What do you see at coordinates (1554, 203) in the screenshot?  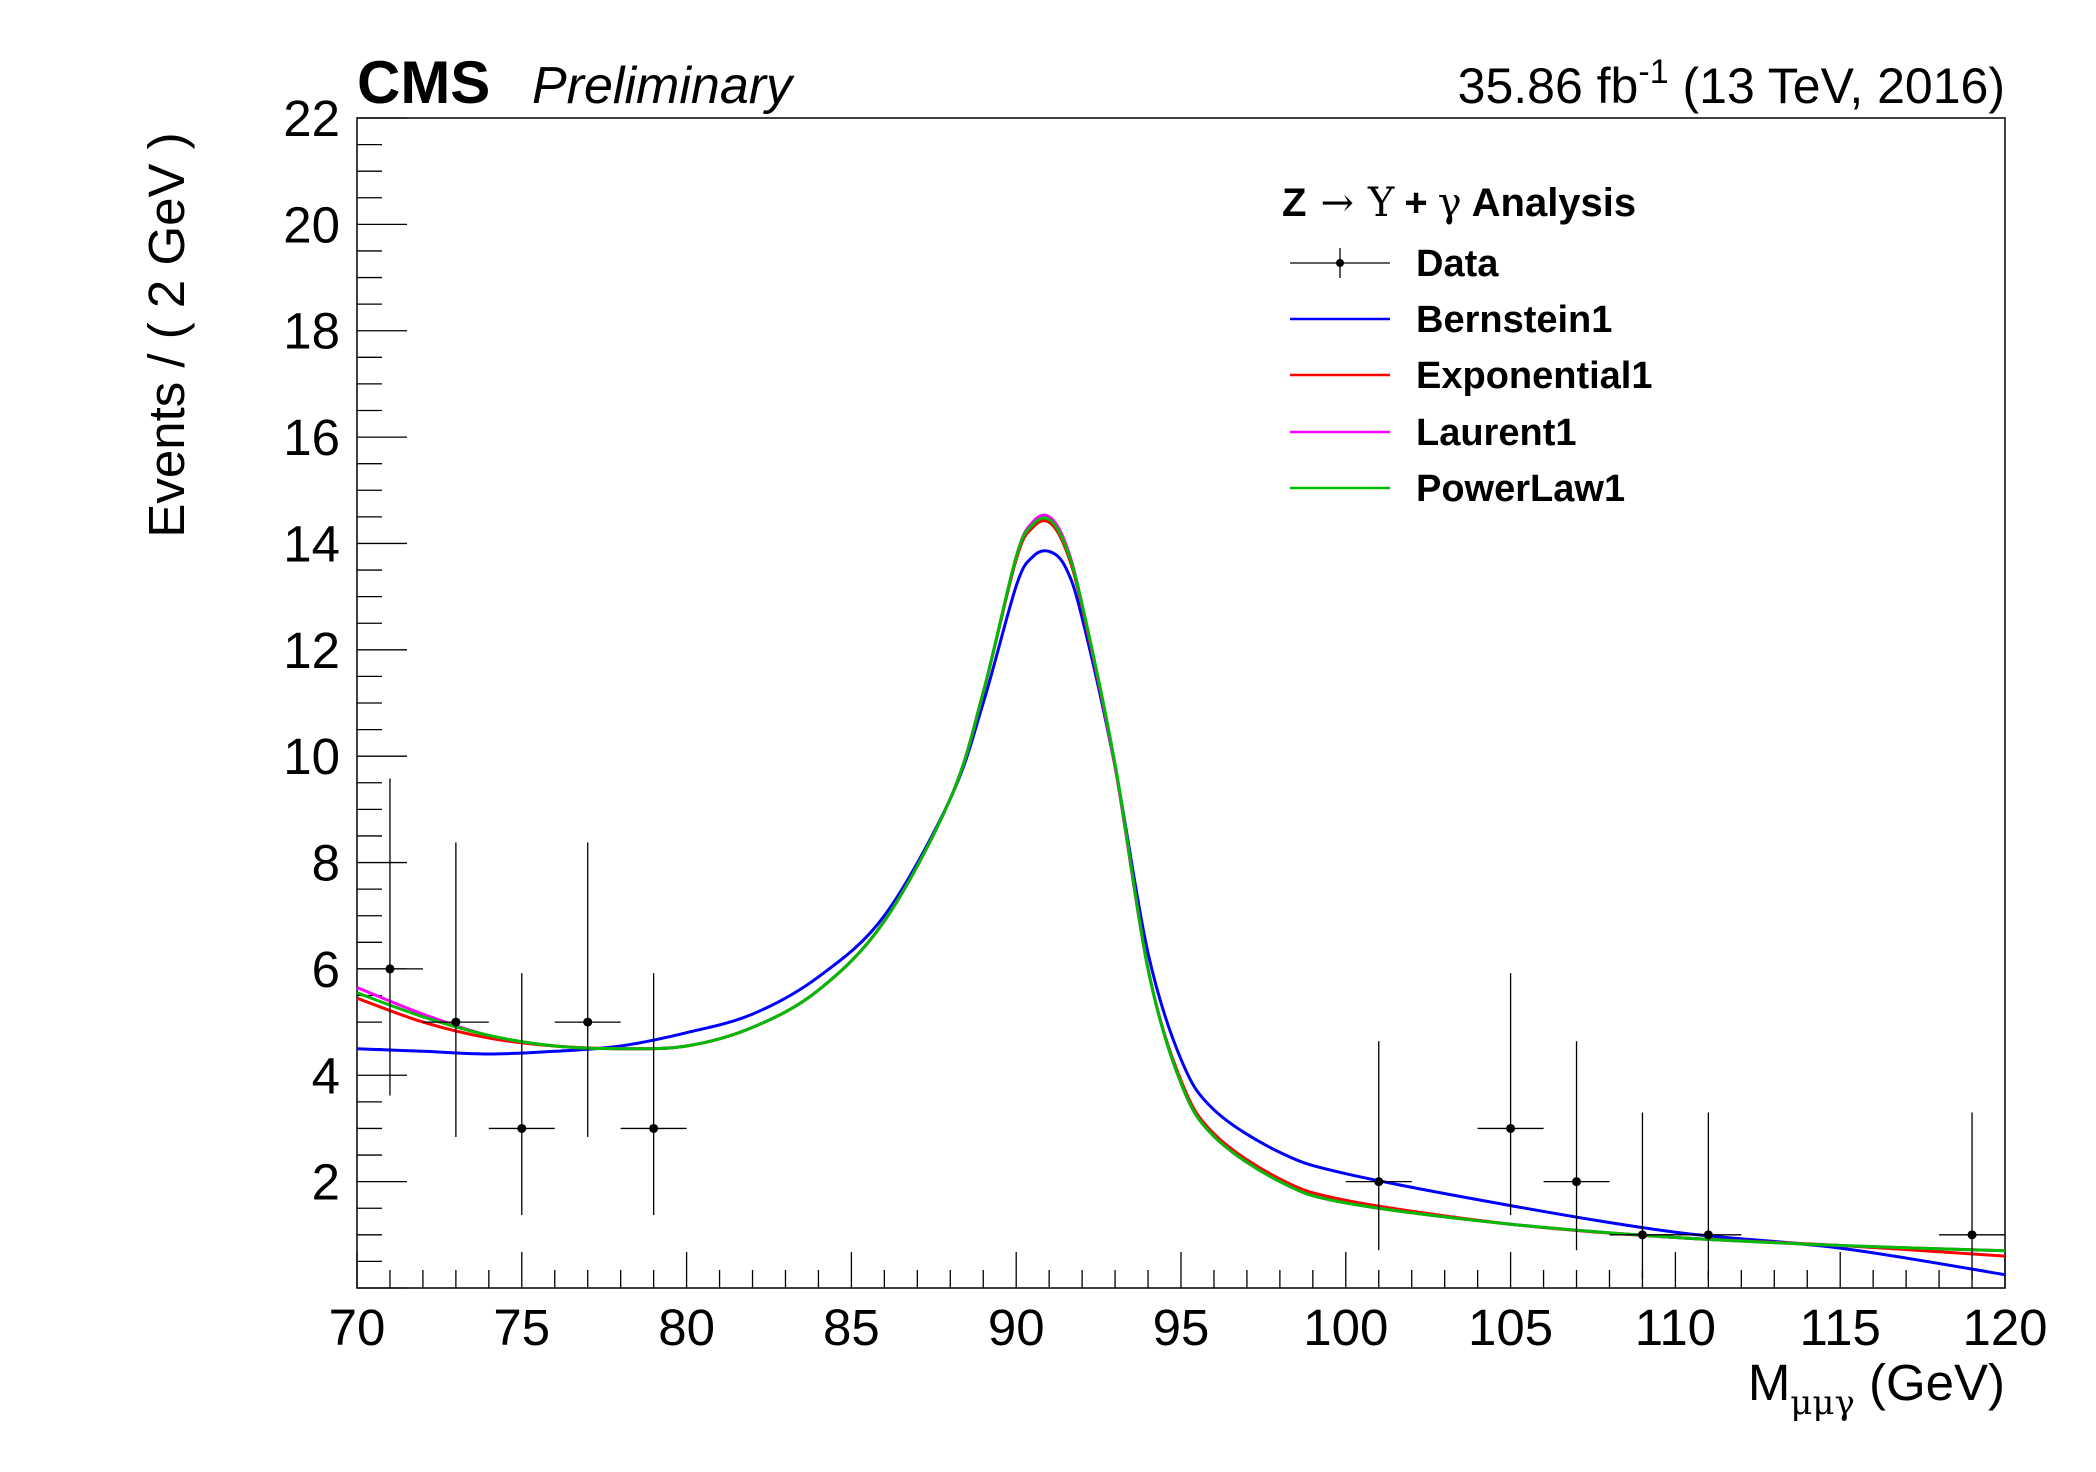 I see `legend-title-text: Analysis` at bounding box center [1554, 203].